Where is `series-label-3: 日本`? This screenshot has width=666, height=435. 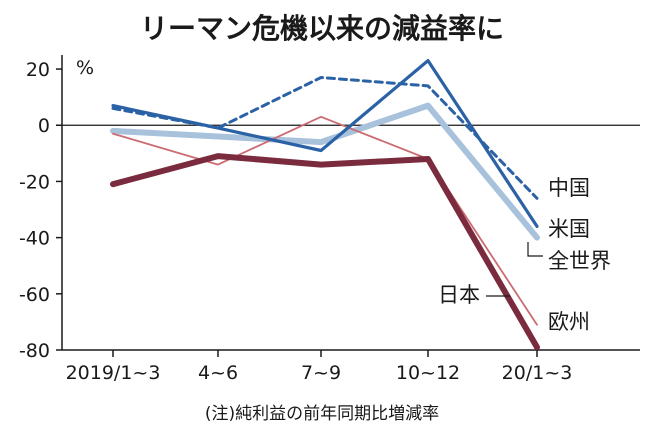 series-label-3: 日本 is located at coordinates (459, 295).